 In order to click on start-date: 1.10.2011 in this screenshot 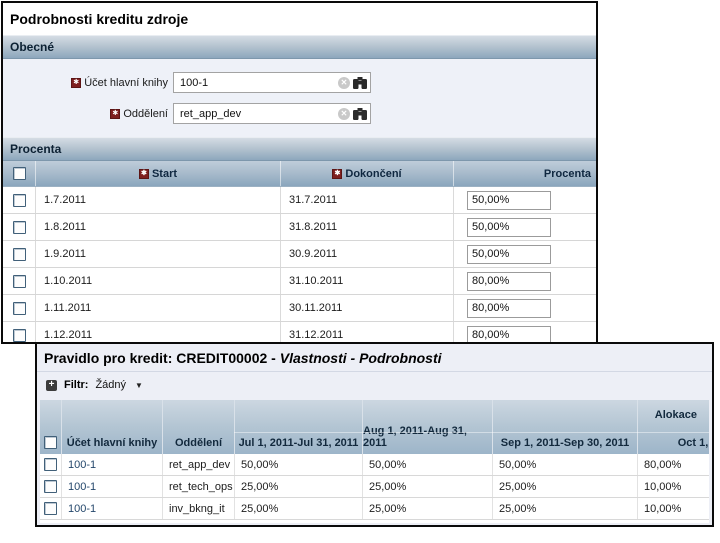, I will do `click(157, 281)`.